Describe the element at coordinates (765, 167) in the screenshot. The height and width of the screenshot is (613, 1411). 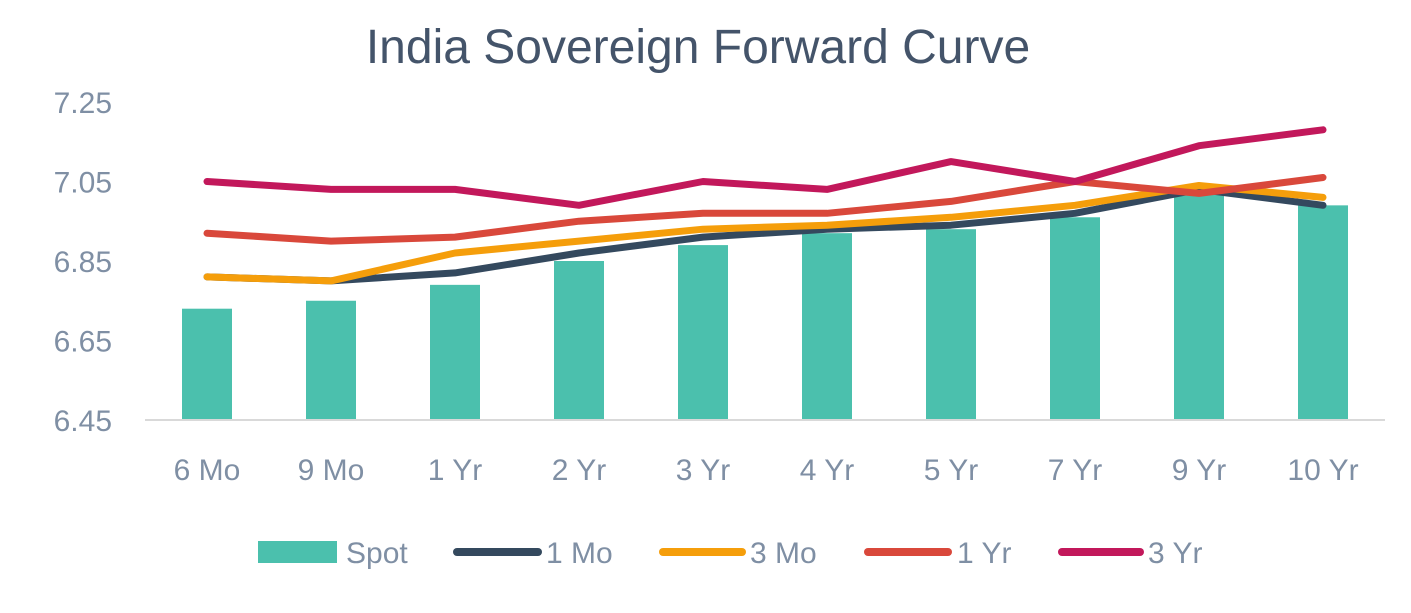
I see `series-line-3-yr` at that location.